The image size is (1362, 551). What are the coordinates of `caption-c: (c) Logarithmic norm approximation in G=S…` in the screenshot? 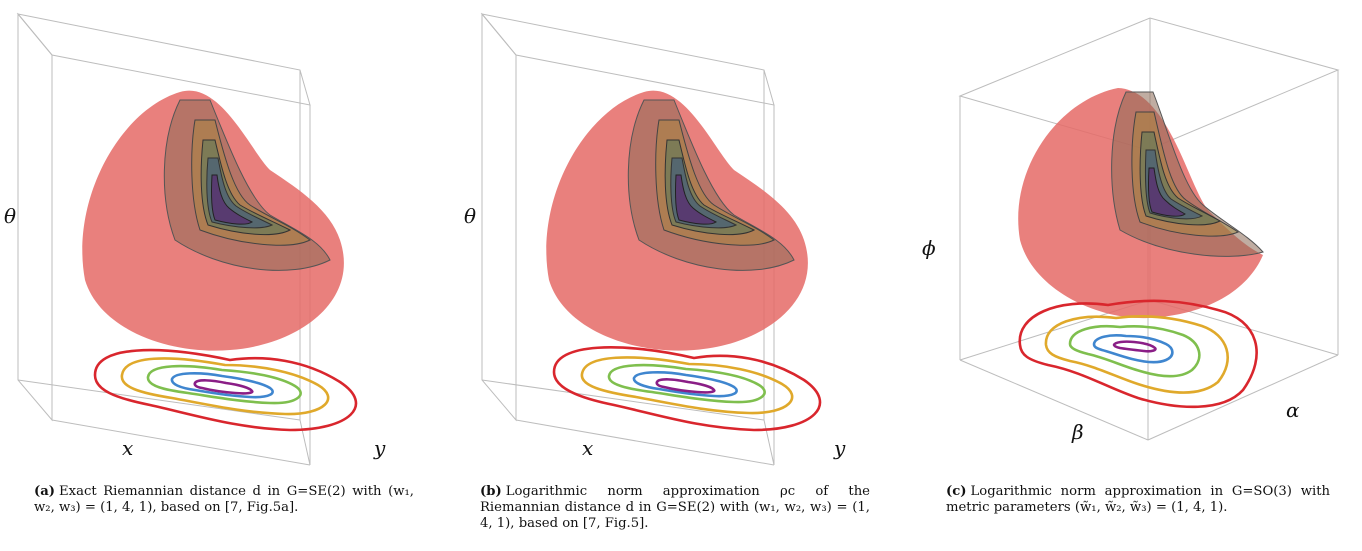 It's located at (1138, 500).